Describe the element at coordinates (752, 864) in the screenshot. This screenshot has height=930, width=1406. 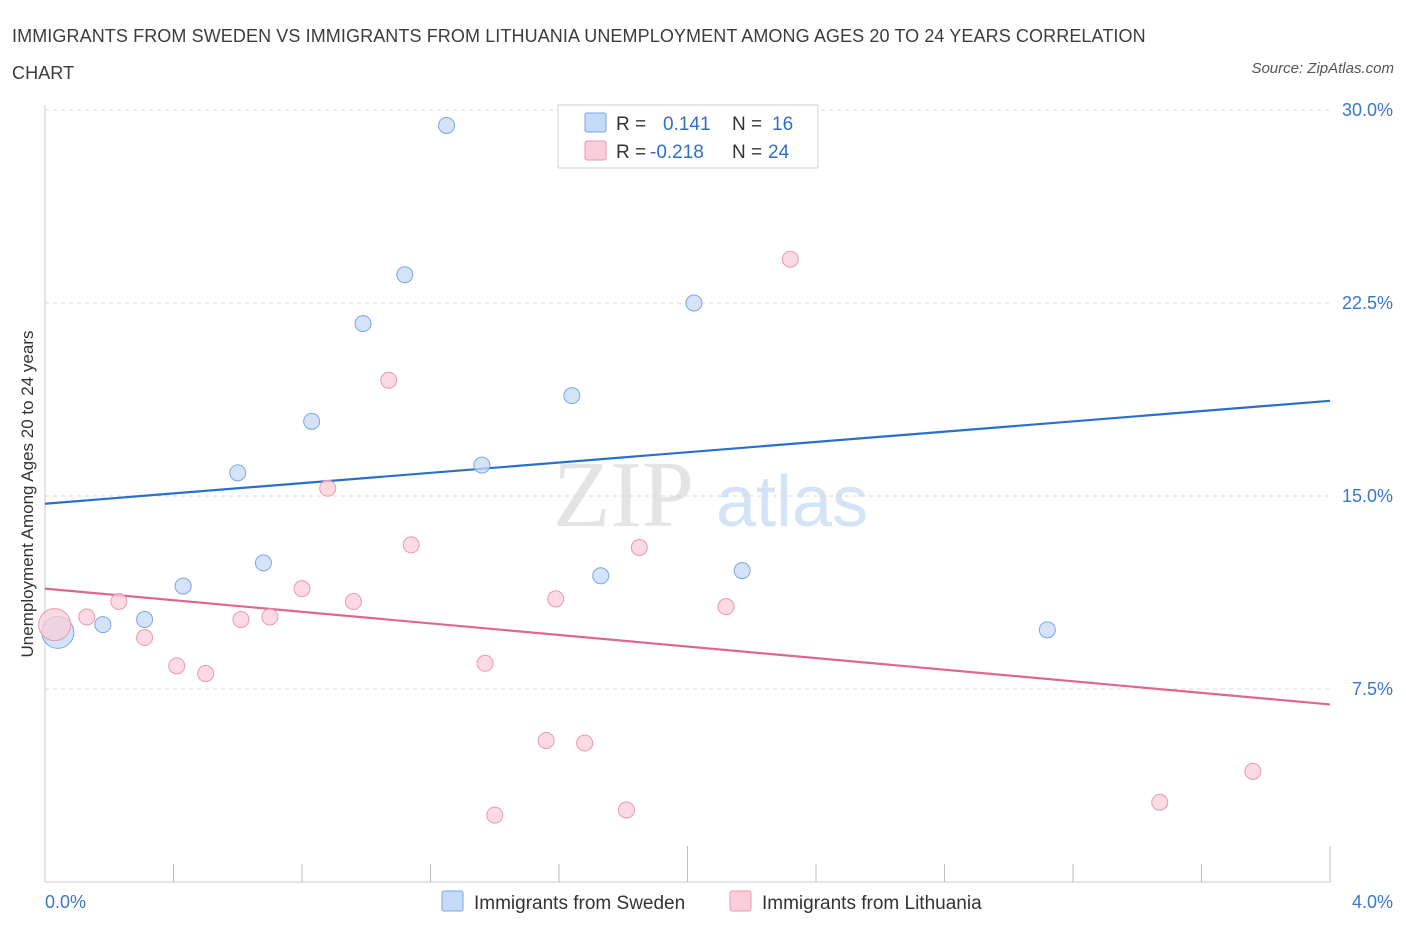
I see `x-ticks` at that location.